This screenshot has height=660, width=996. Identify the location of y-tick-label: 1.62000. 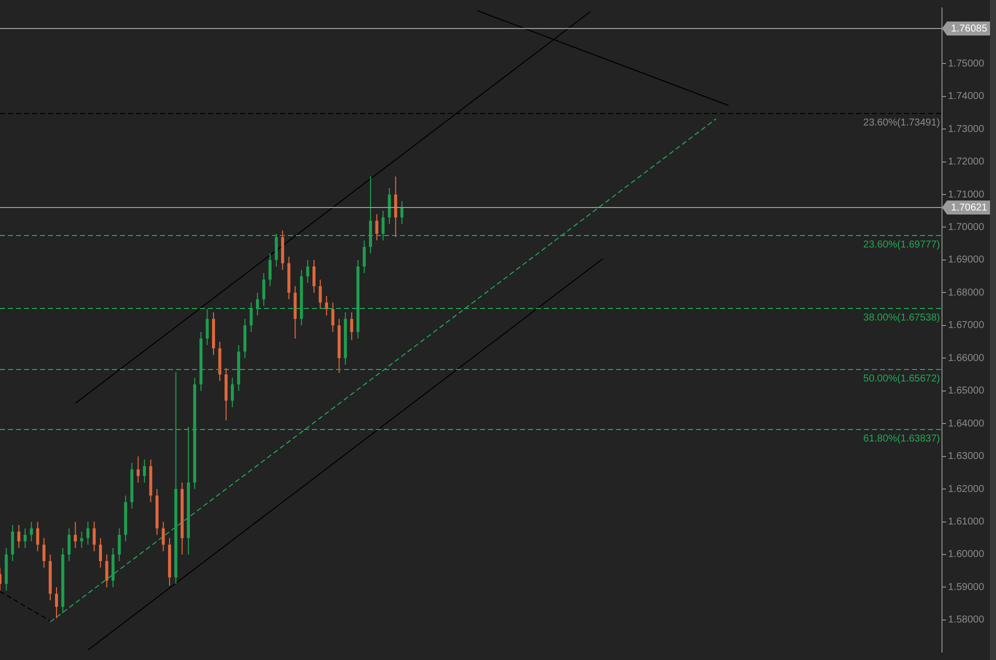
(966, 489).